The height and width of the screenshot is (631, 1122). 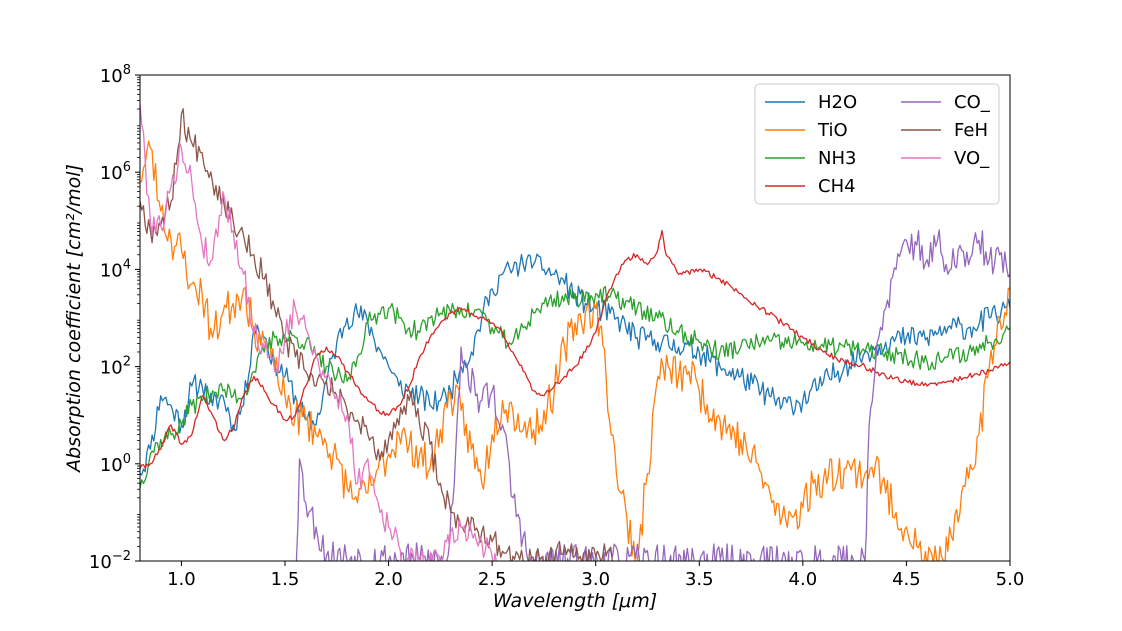 What do you see at coordinates (837, 186) in the screenshot?
I see `legend-label: CH4` at bounding box center [837, 186].